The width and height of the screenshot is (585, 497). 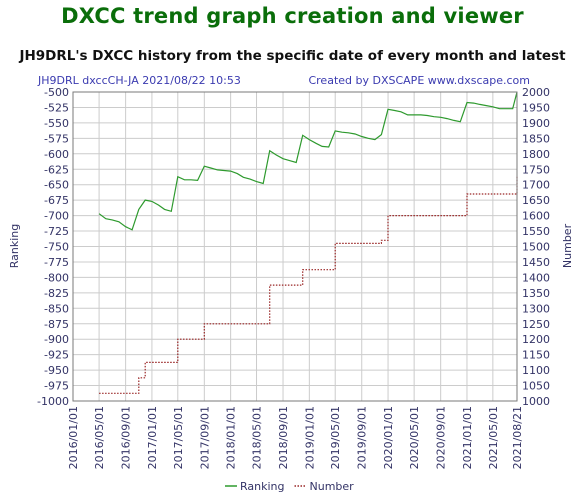 I want to click on y-left-tick-label: -525, so click(x=56, y=107).